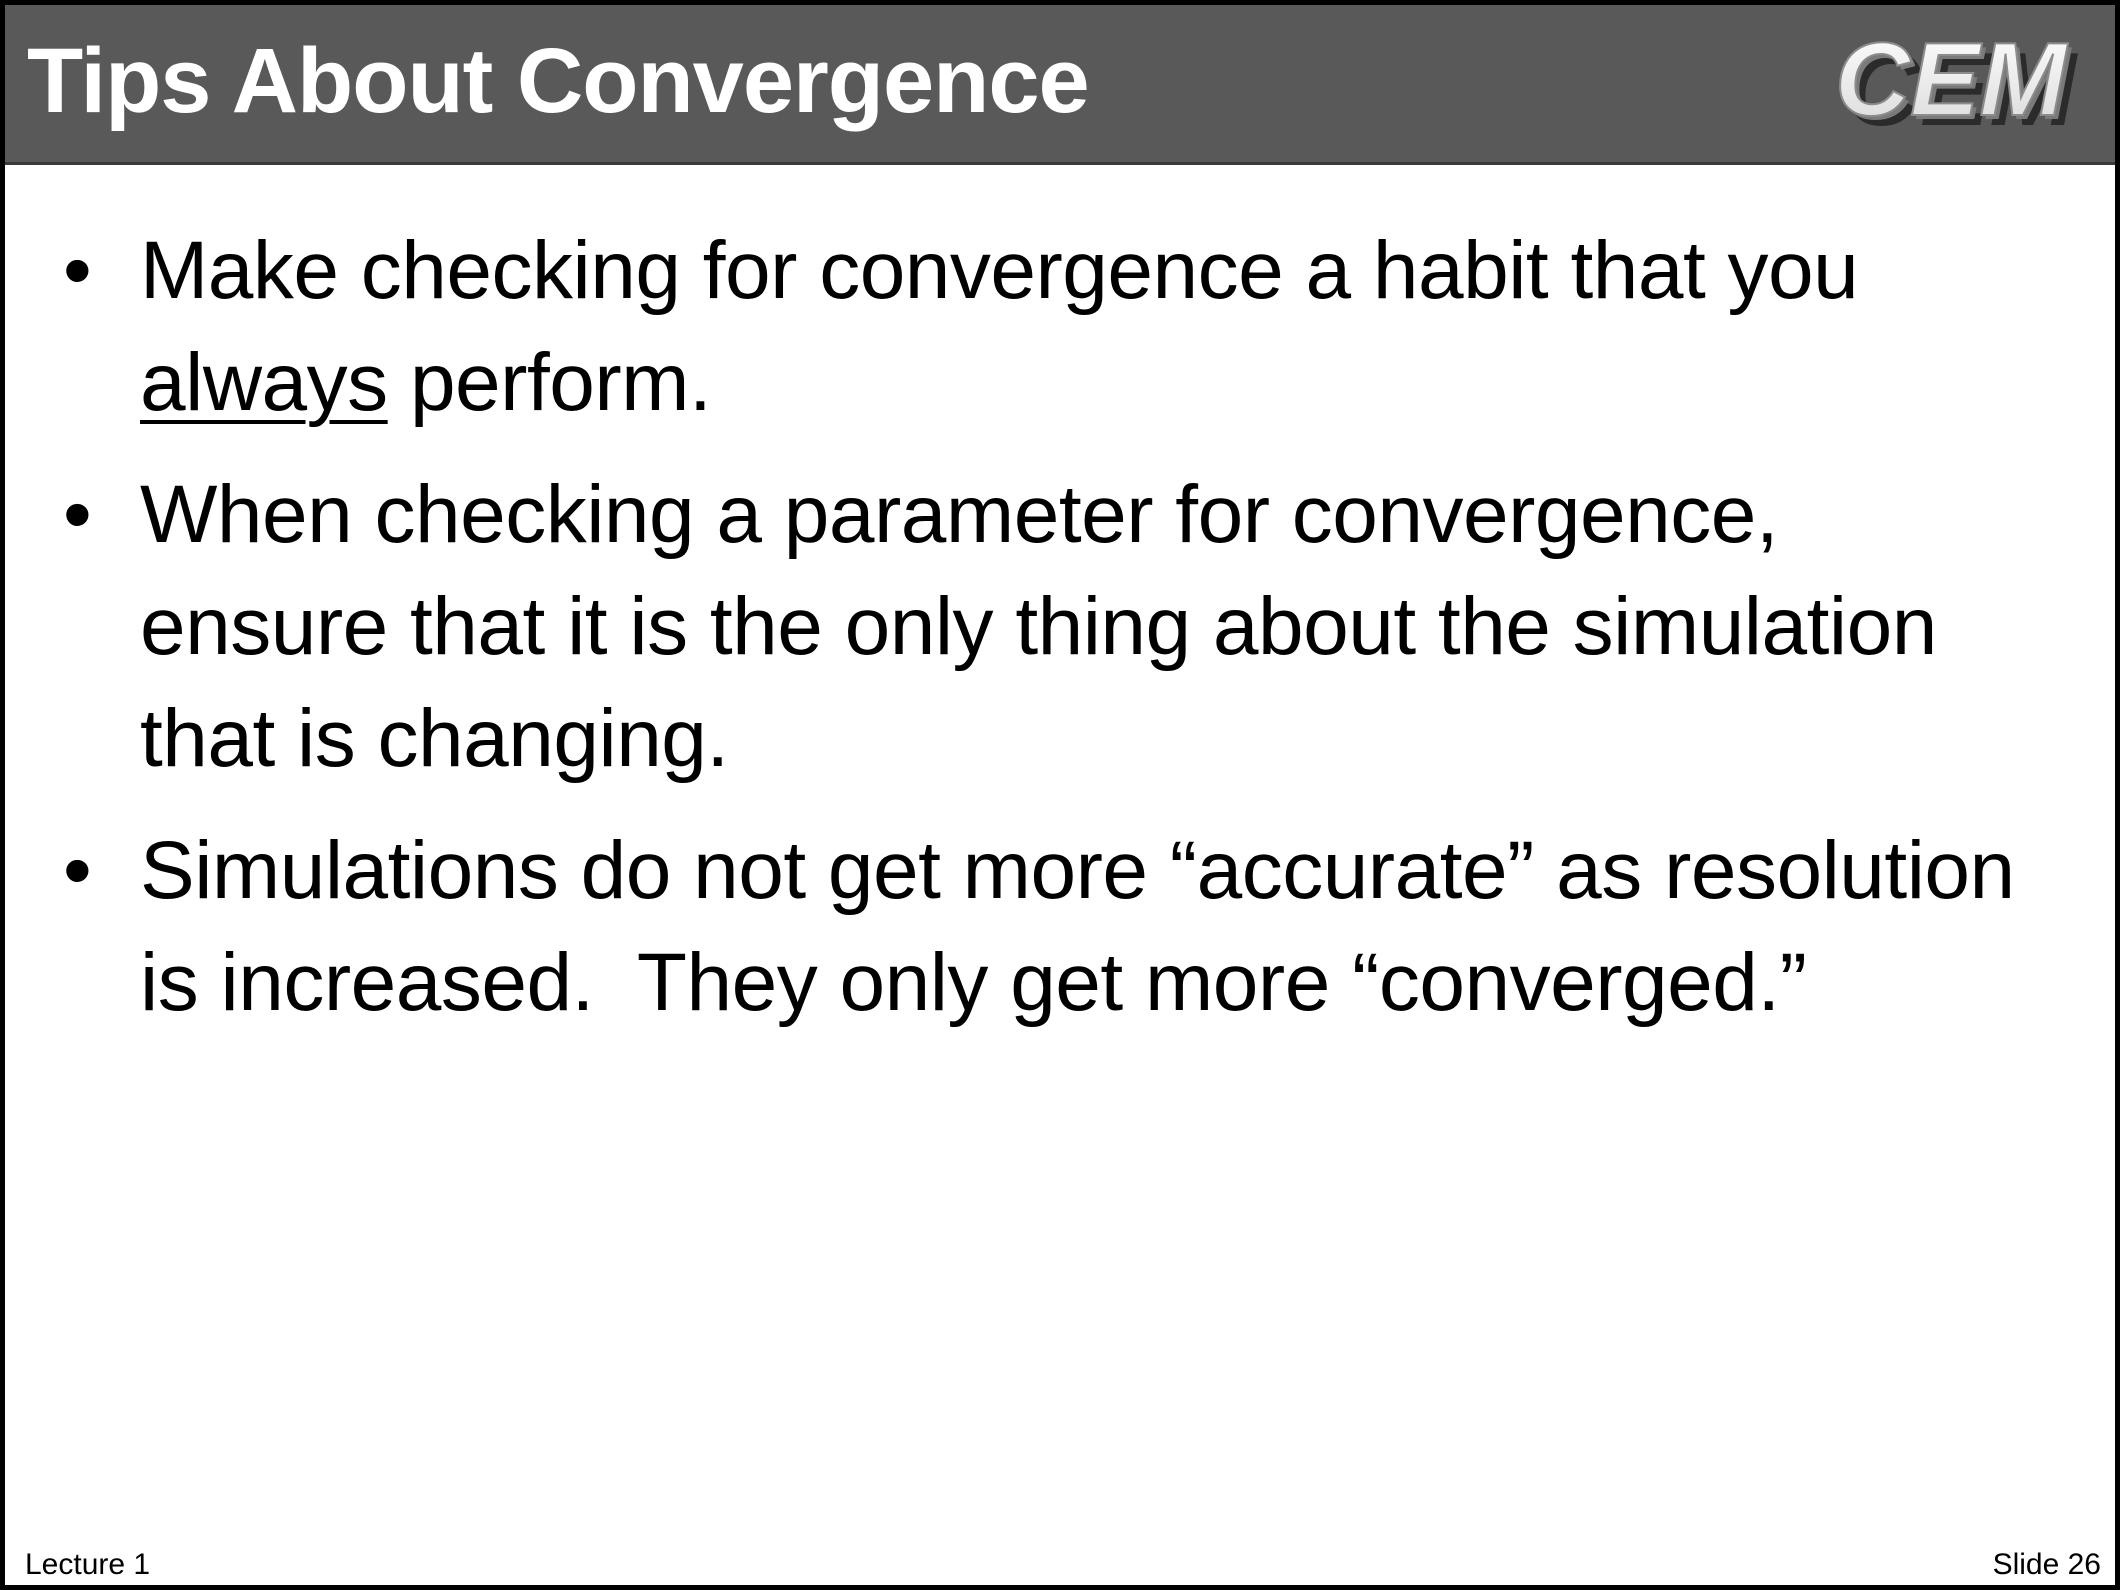 This screenshot has width=2120, height=1590. Describe the element at coordinates (558, 81) in the screenshot. I see `slide-title: Tips About Convergence` at that location.